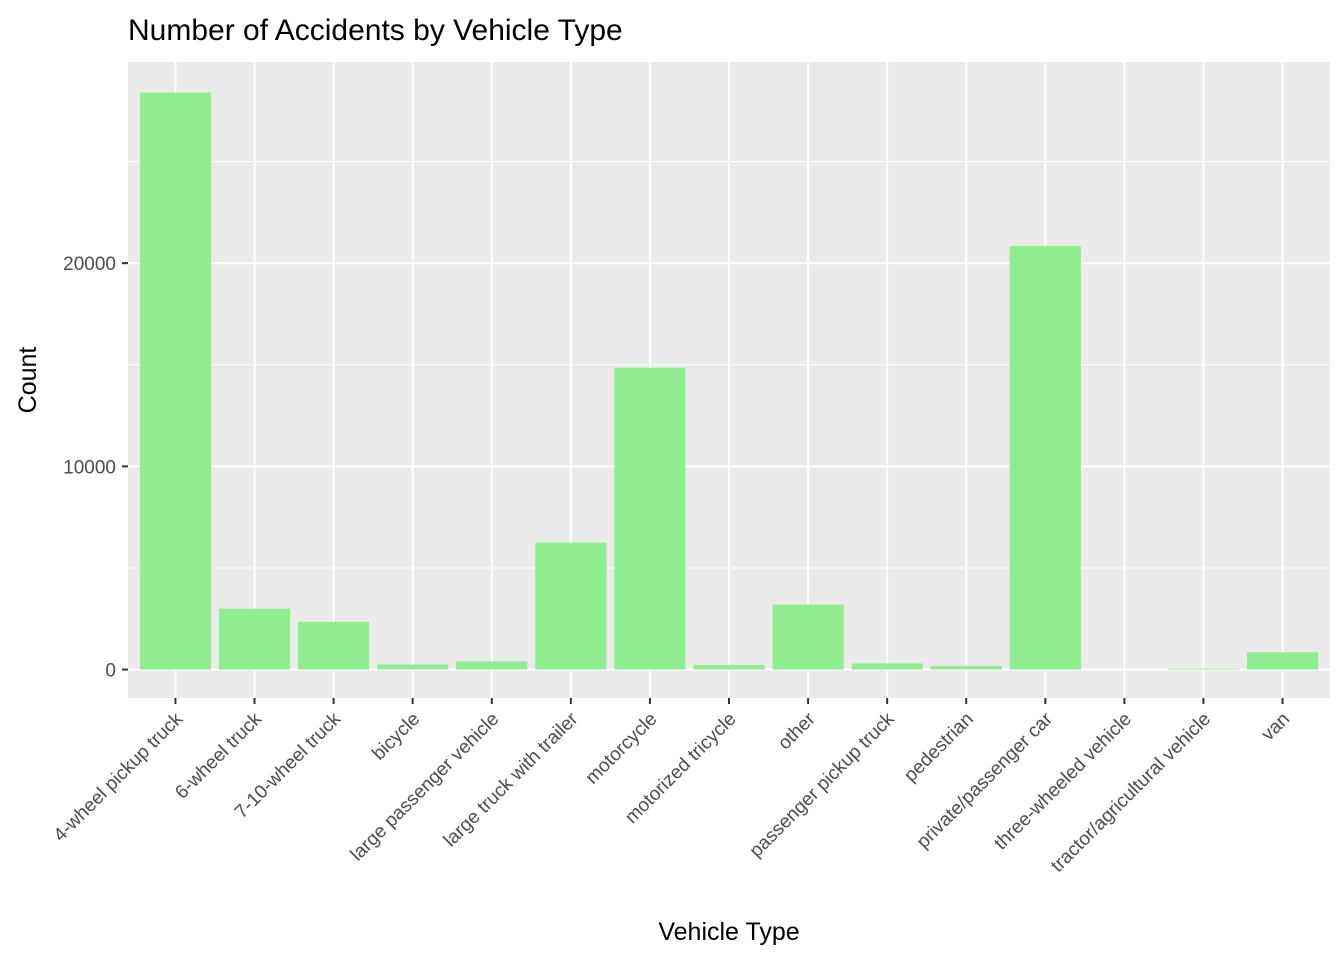  What do you see at coordinates (985, 780) in the screenshot?
I see `x-tick-label: private/passenger car` at bounding box center [985, 780].